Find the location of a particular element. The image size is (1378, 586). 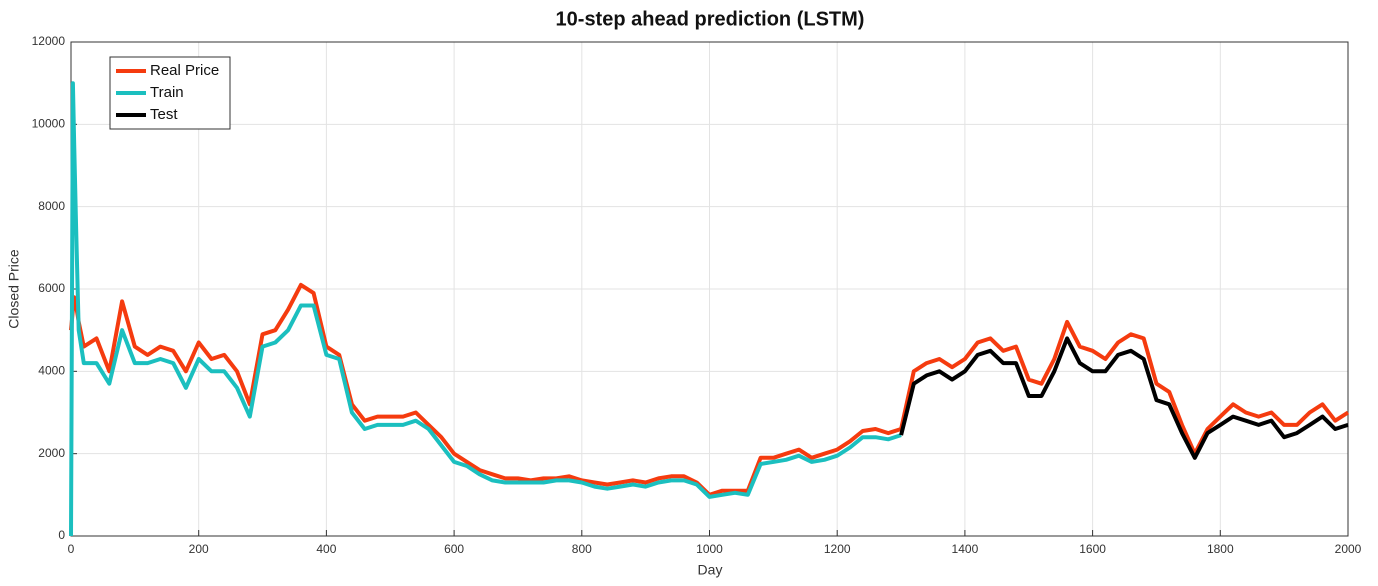

y-tick-label: 2000 is located at coordinates (51, 453).